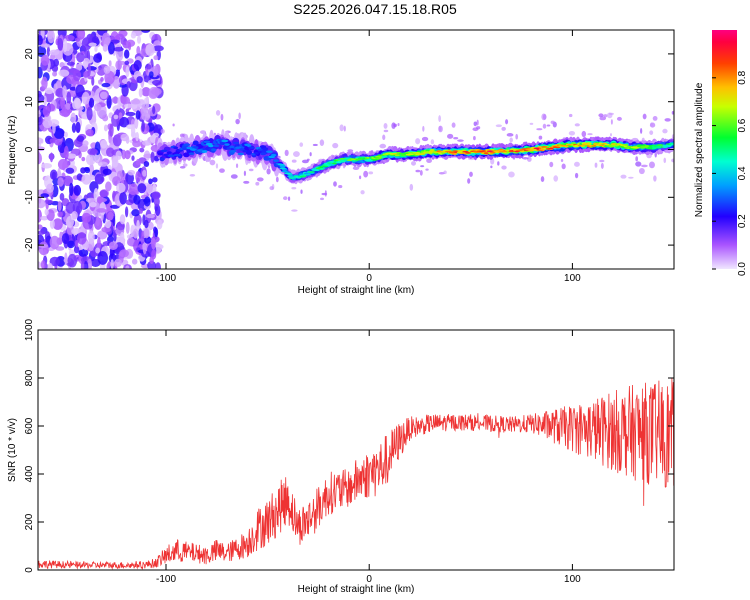 This screenshot has width=750, height=600. Describe the element at coordinates (356, 290) in the screenshot. I see `spectrogram-x-label: Height of straight line (km)` at that location.